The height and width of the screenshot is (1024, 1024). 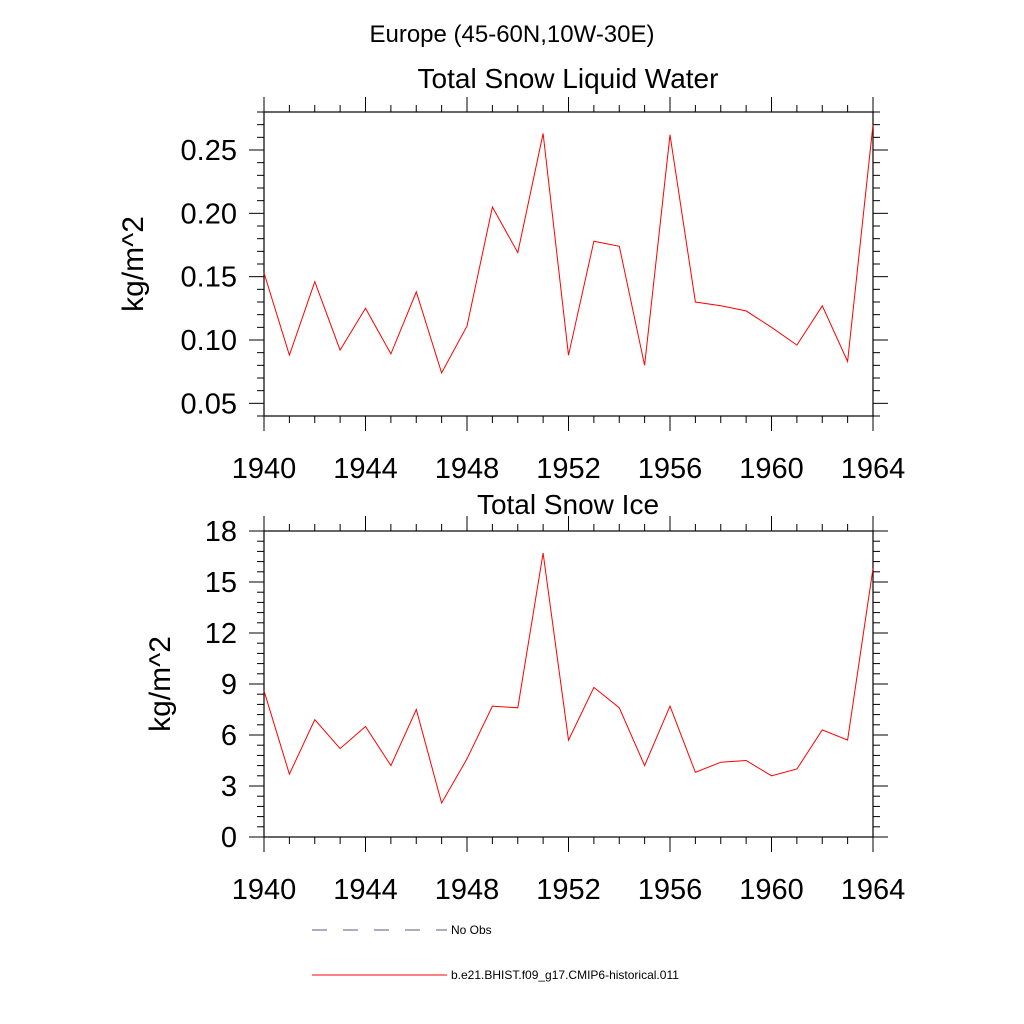 I want to click on y-tick-label: 3, so click(x=229, y=787).